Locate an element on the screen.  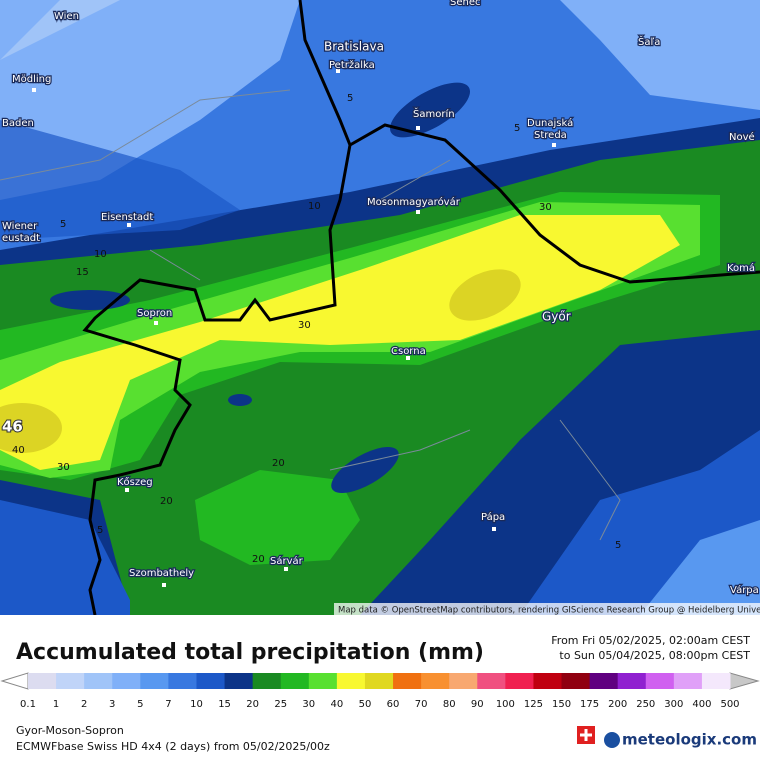
swiss-cross is located at coordinates (586, 735).